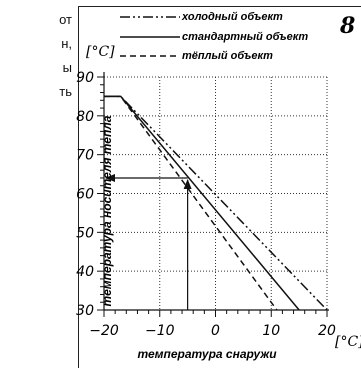 This screenshot has height=368, width=361. What do you see at coordinates (65, 19) in the screenshot?
I see `left-text-line: от` at bounding box center [65, 19].